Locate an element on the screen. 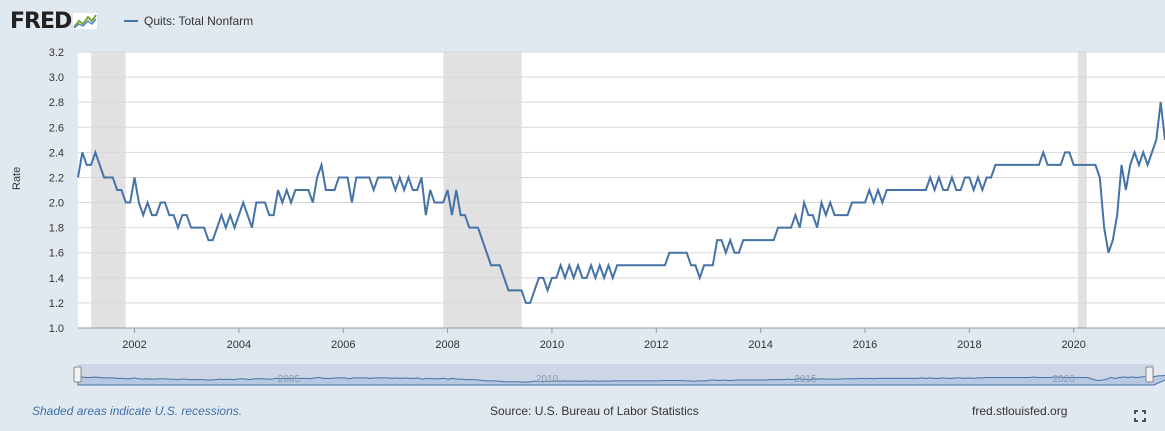  navigator-tick-label: 2015 is located at coordinates (805, 379).